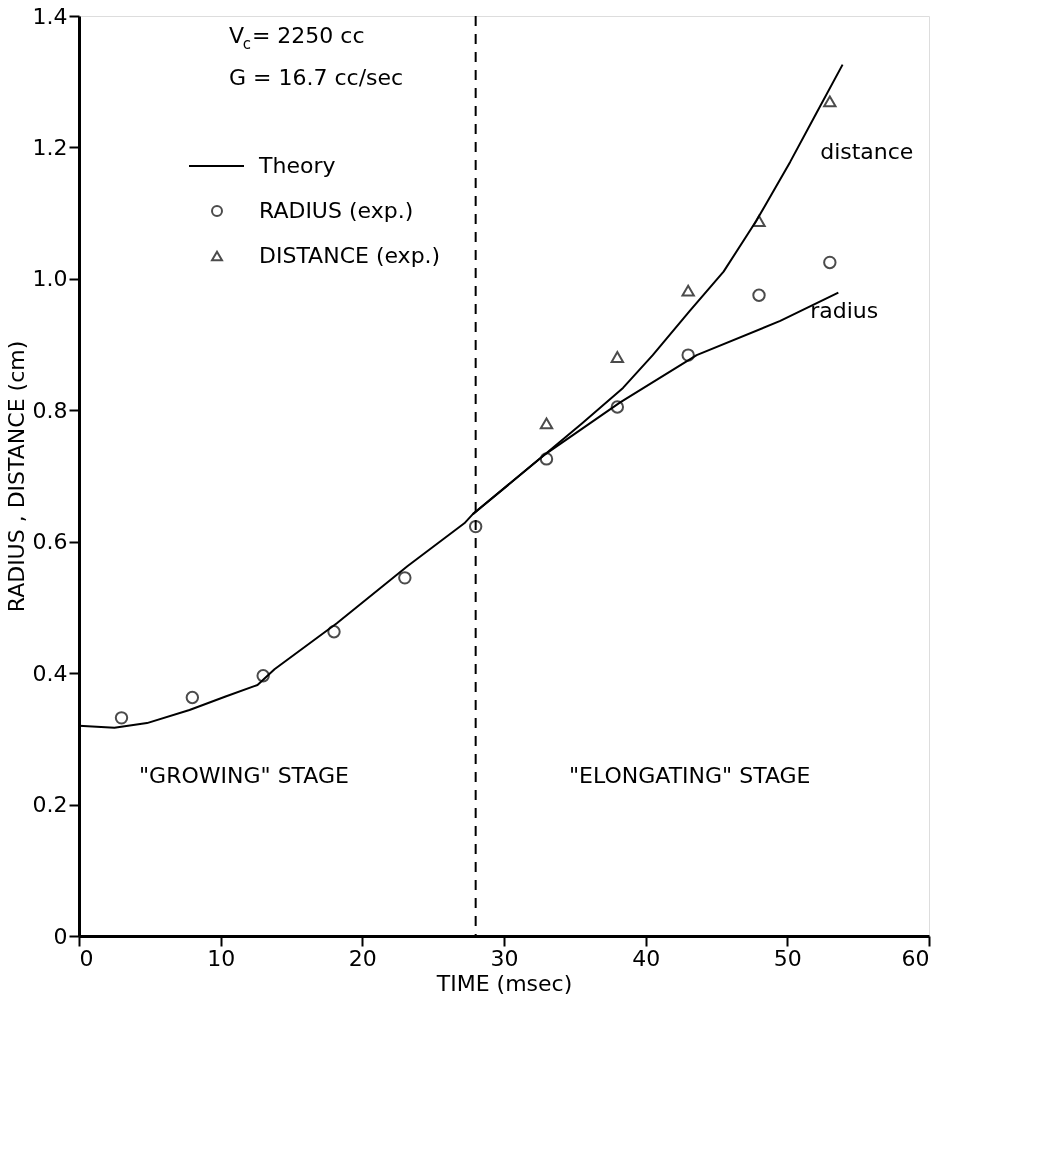  I want to click on x-tick-label: 0, so click(86, 958).